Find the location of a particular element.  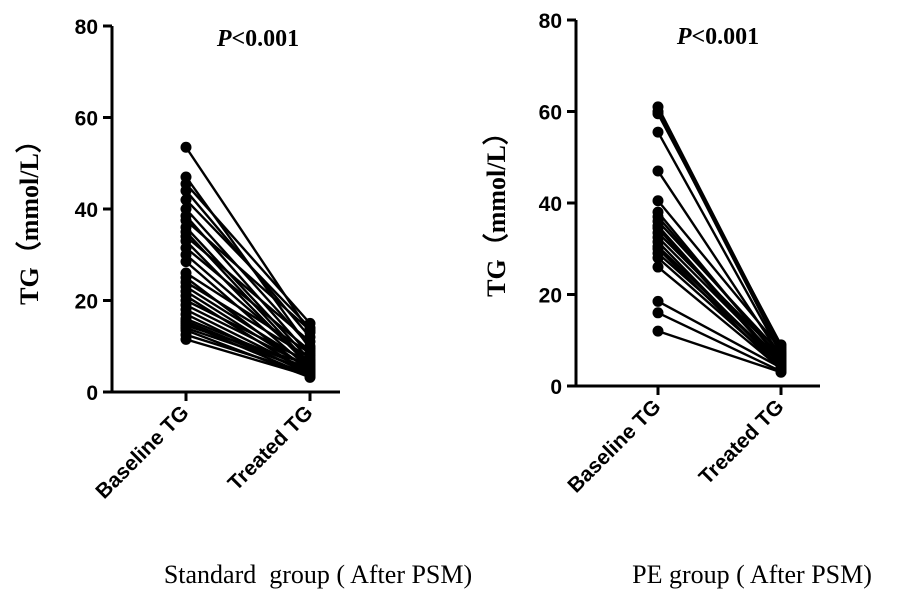

group-caption: Standard group ( After PSM) is located at coordinates (318, 574).